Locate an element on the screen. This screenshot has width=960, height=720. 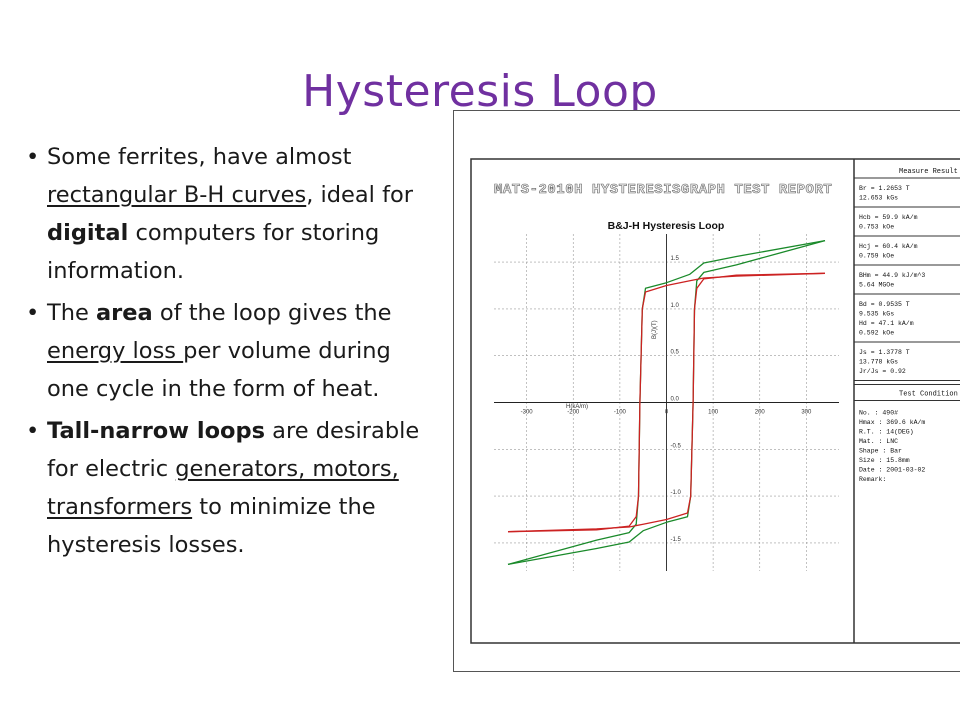
condition-value: Size : 15.8mm is located at coordinates (884, 460).